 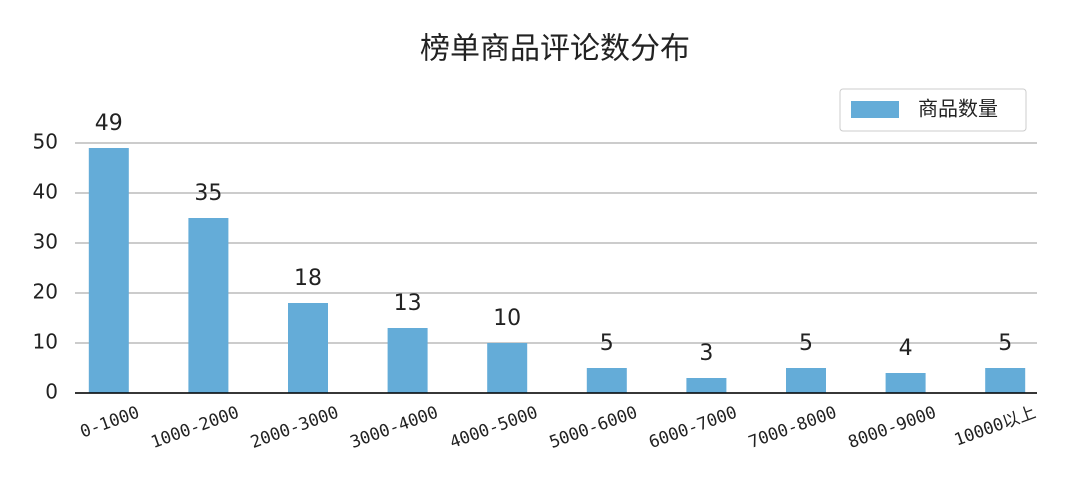 What do you see at coordinates (875, 109) in the screenshot?
I see `legend-swatch` at bounding box center [875, 109].